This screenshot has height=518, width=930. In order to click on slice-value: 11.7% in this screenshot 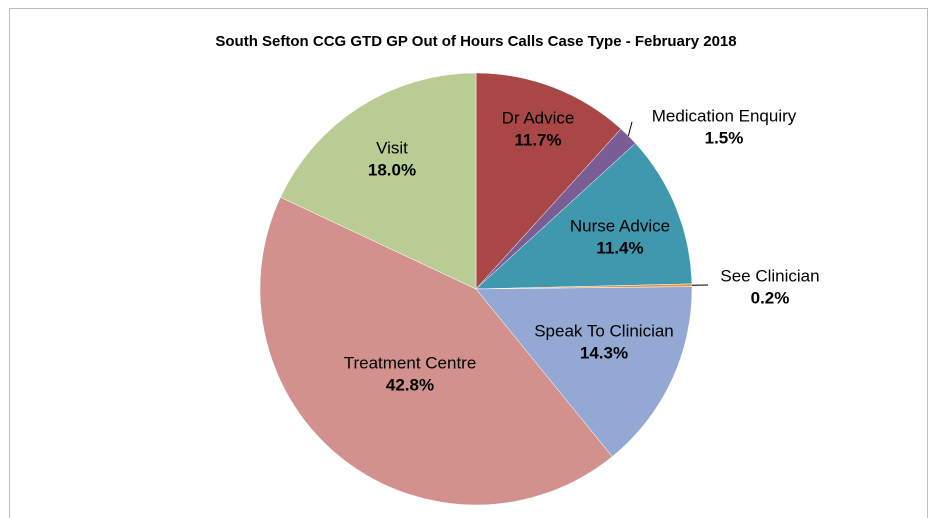, I will do `click(537, 139)`.